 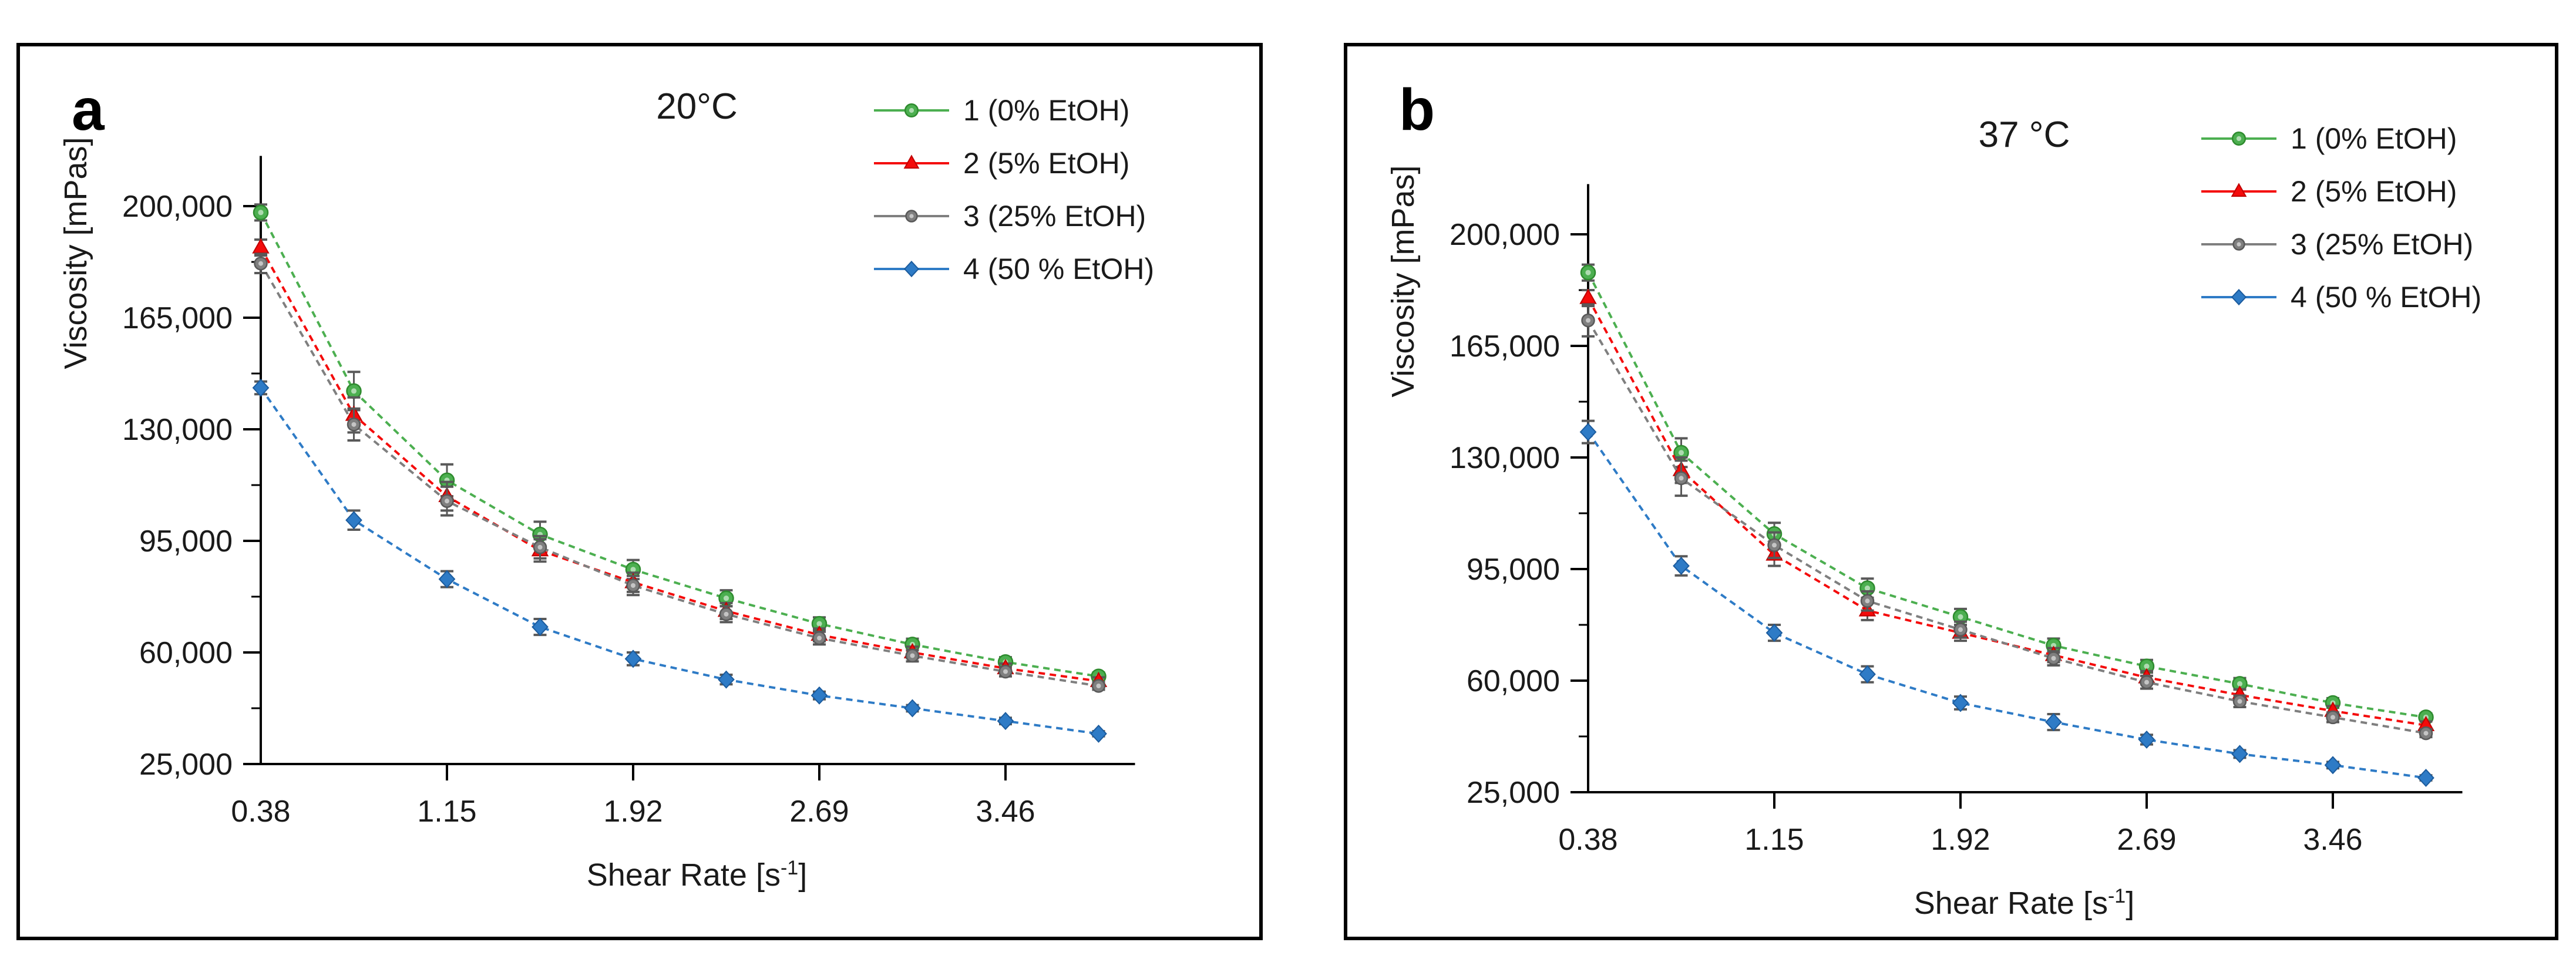 I want to click on legend-swatch-series3-icon, so click(x=2238, y=244).